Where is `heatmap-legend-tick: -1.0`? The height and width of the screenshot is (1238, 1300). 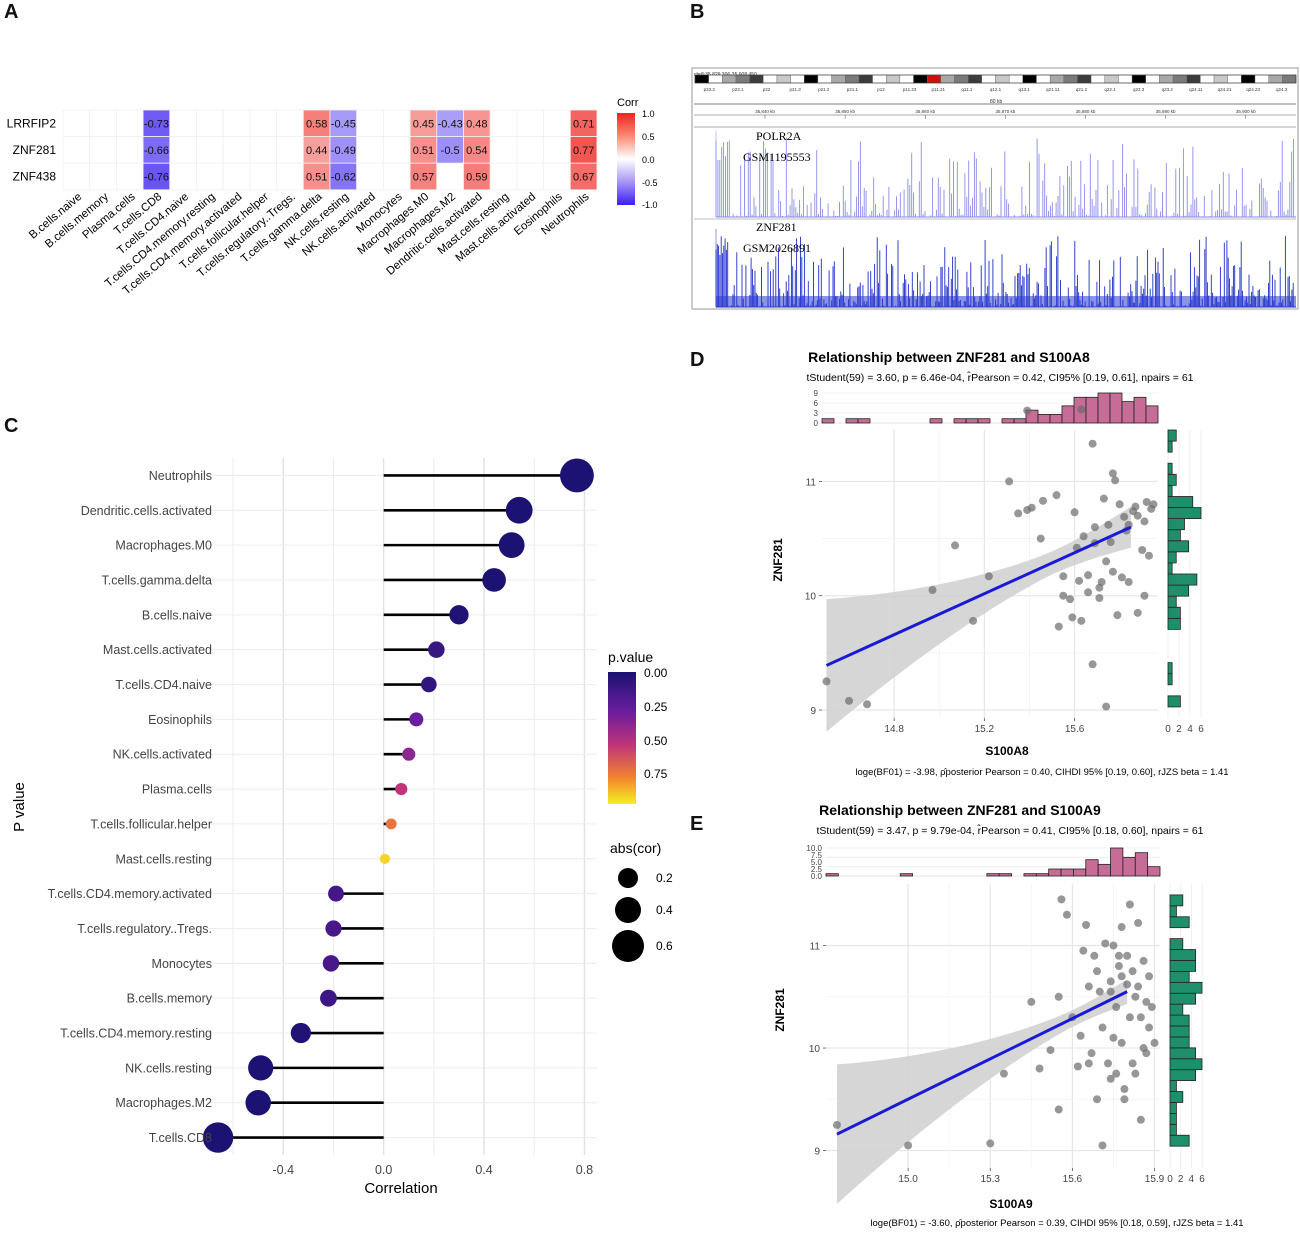 heatmap-legend-tick: -1.0 is located at coordinates (650, 205).